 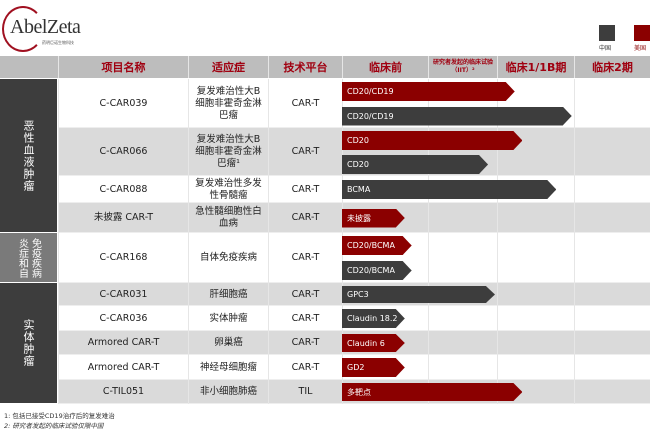 What do you see at coordinates (228, 392) in the screenshot?
I see `row-indication: 非小细胞肺癌` at bounding box center [228, 392].